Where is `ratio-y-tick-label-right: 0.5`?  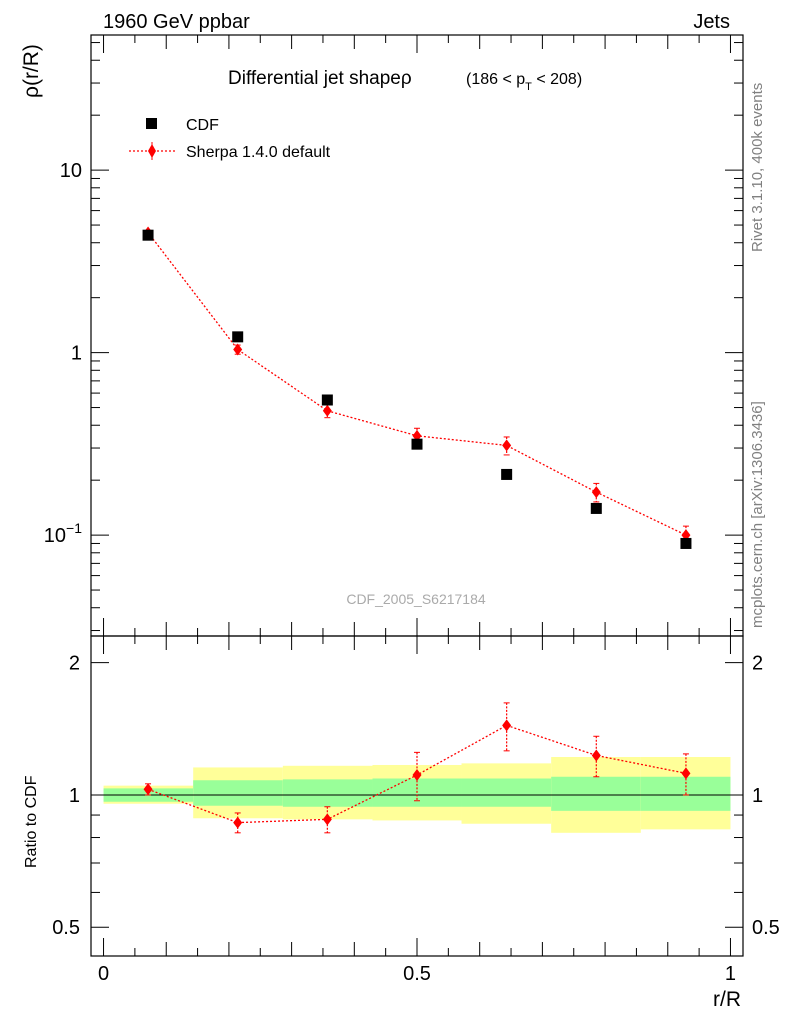 ratio-y-tick-label-right: 0.5 is located at coordinates (766, 928).